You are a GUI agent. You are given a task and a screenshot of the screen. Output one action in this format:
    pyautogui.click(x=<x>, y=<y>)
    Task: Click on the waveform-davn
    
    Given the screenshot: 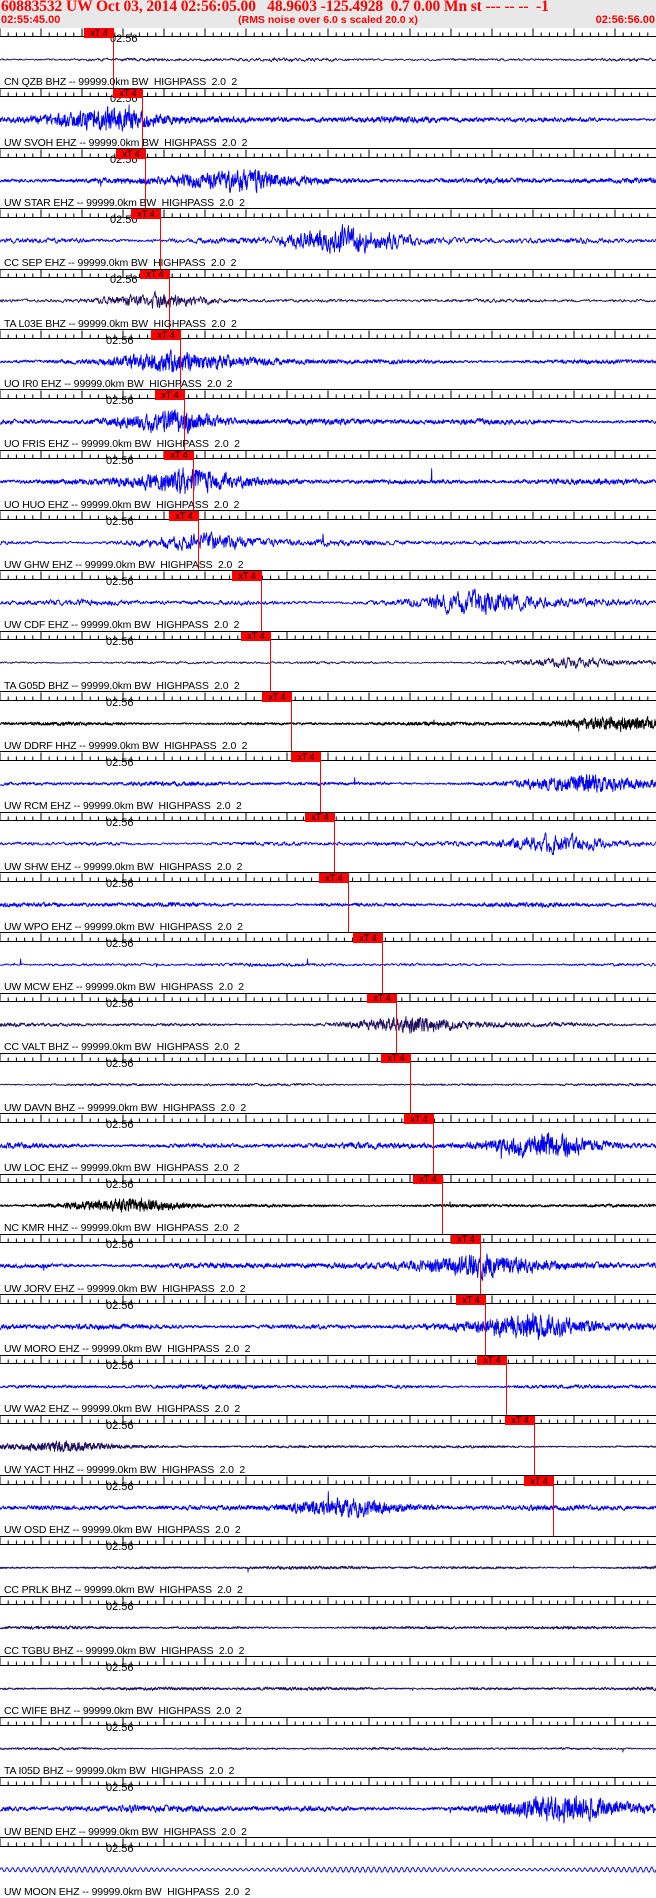 What is the action you would take?
    pyautogui.click(x=328, y=1084)
    